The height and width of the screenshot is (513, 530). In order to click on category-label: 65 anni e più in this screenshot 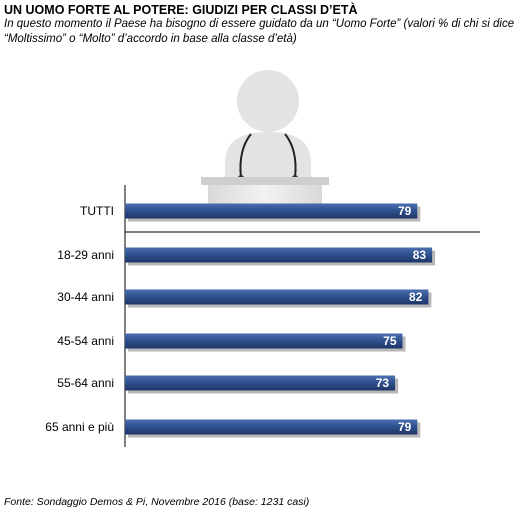, I will do `click(79, 427)`.